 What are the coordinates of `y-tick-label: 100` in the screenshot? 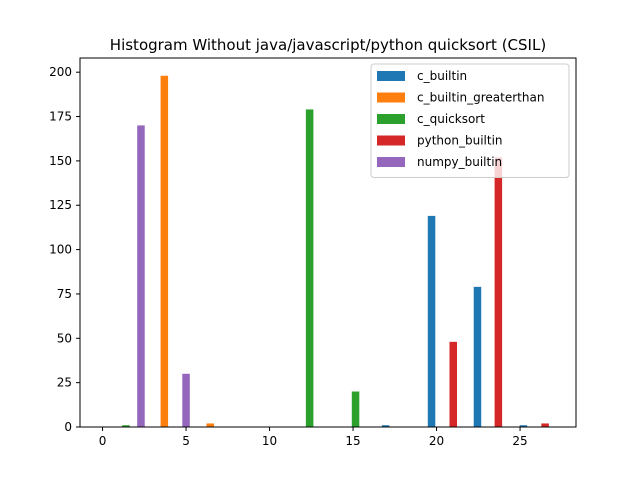 It's located at (60, 250).